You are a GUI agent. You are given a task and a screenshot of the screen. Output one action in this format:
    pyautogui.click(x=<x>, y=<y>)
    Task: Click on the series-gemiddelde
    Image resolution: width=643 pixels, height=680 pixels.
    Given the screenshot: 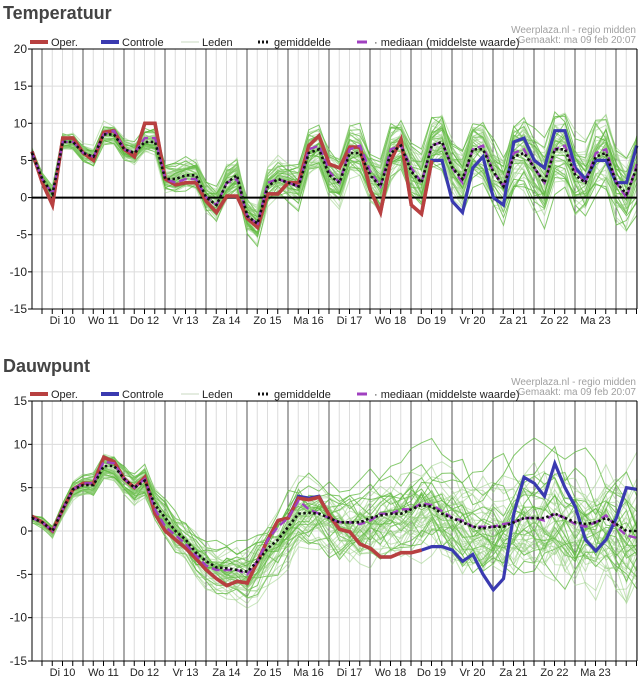 What is the action you would take?
    pyautogui.click(x=334, y=179)
    